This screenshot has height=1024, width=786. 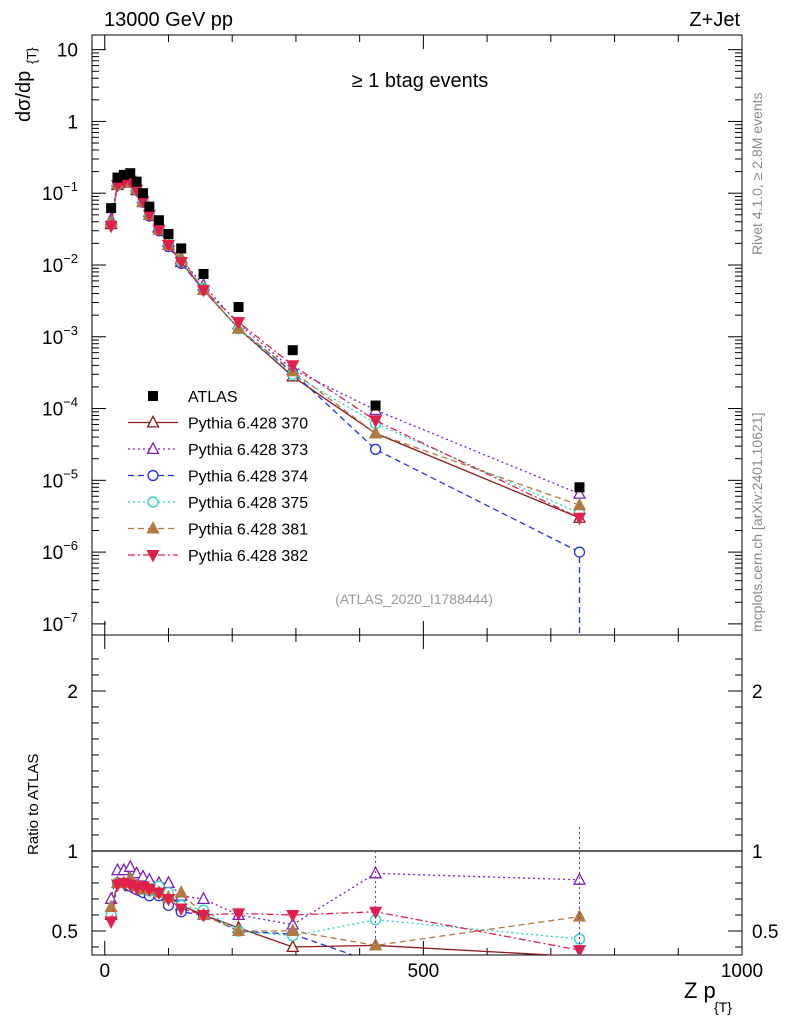 I want to click on y-tick-label: 10⁻⁴, so click(x=60, y=408).